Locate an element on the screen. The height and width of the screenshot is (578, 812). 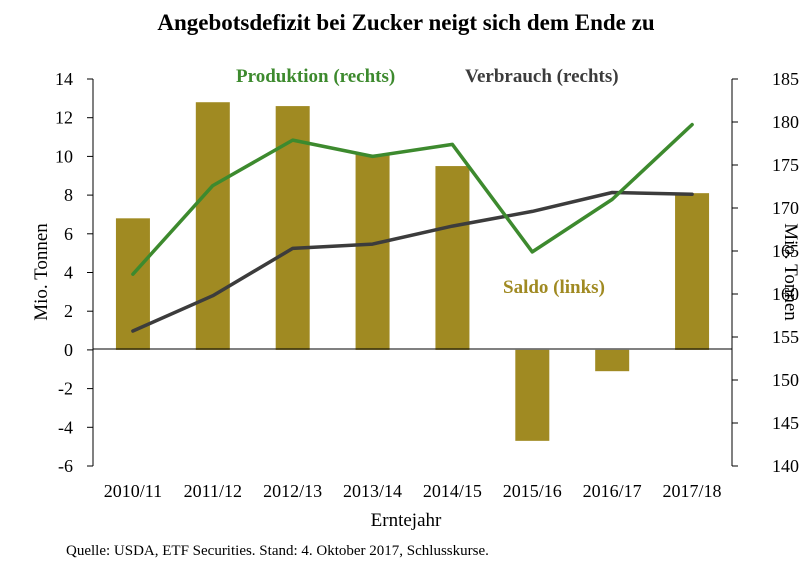
left-tick-label: 0 is located at coordinates (68, 350).